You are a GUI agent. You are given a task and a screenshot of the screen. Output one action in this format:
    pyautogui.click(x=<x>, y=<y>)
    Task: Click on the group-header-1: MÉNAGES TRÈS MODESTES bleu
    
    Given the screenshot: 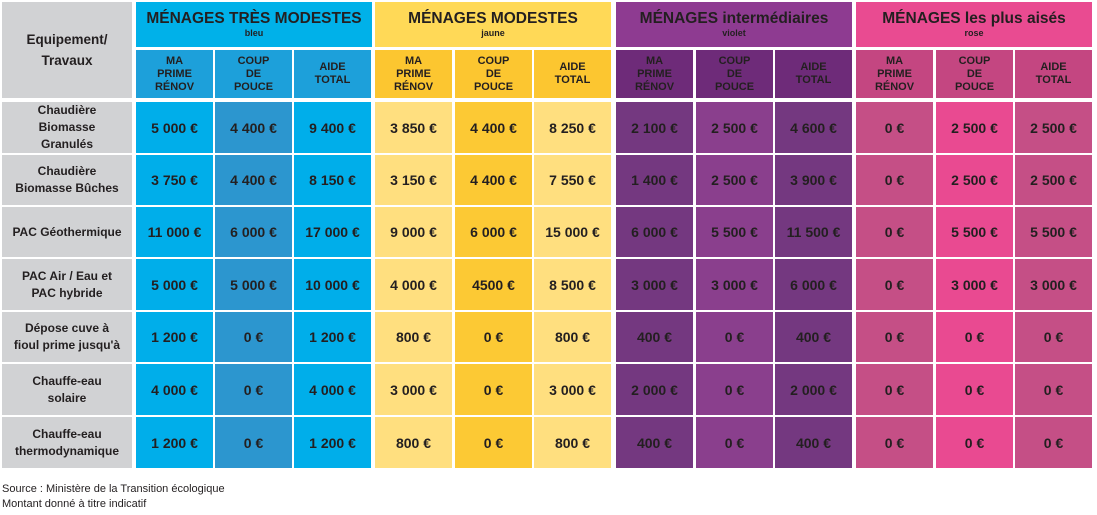 What is the action you would take?
    pyautogui.click(x=254, y=24)
    